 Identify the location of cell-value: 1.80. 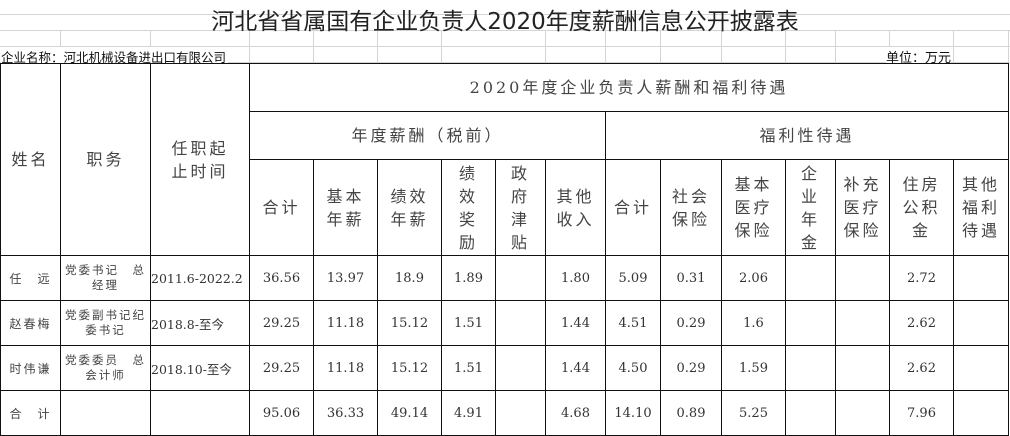
(575, 278).